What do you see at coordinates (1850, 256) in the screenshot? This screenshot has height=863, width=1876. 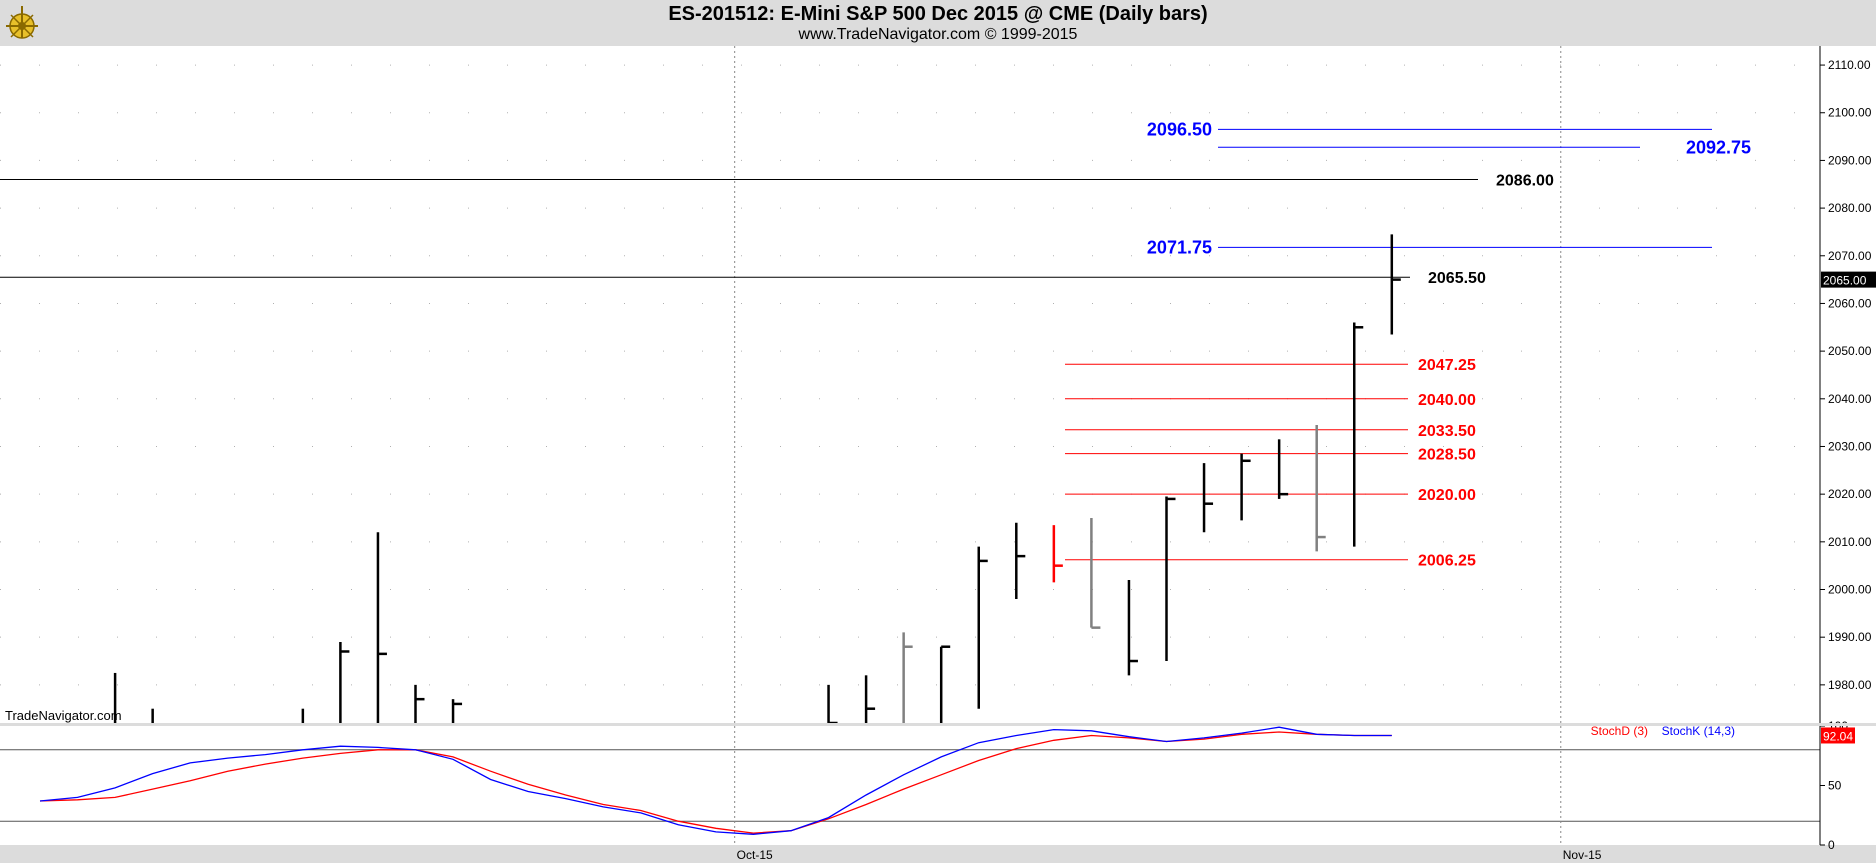 I see `price-axis-label: 2070.00` at bounding box center [1850, 256].